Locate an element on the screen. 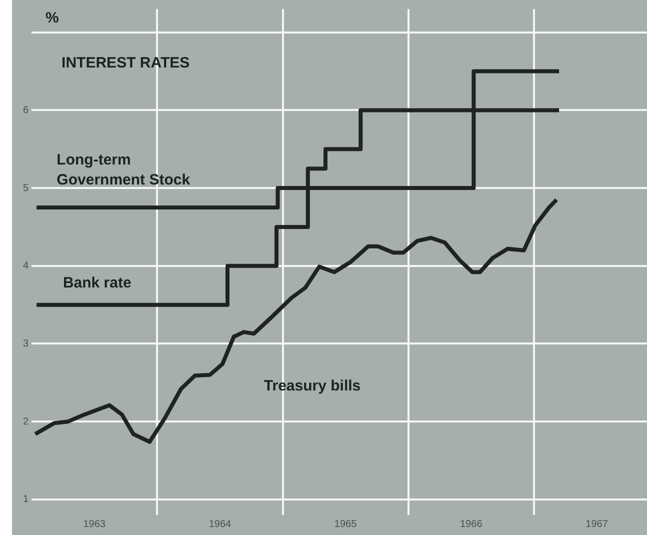 This screenshot has height=535, width=647. y-tick-label: 3 is located at coordinates (26, 344).